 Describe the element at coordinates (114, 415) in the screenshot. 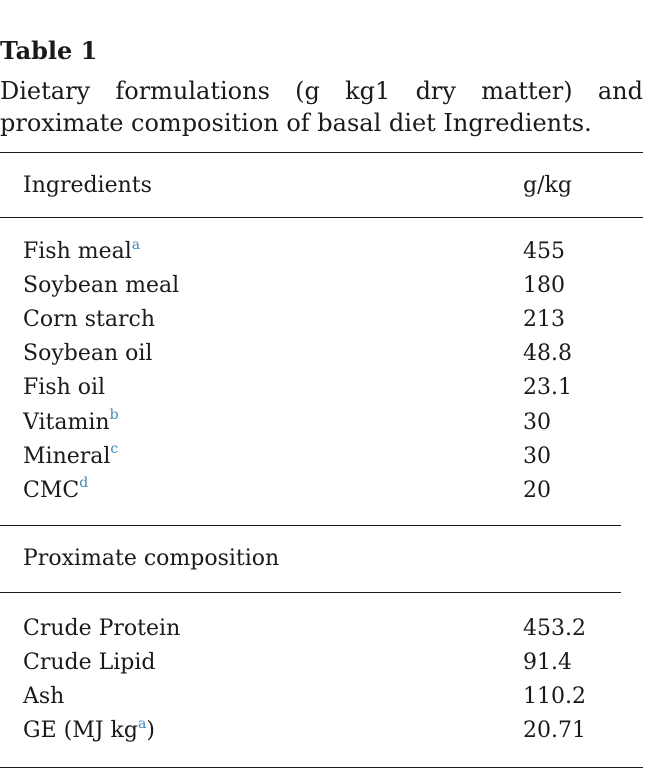

I see `footnote-marker-link: b` at that location.